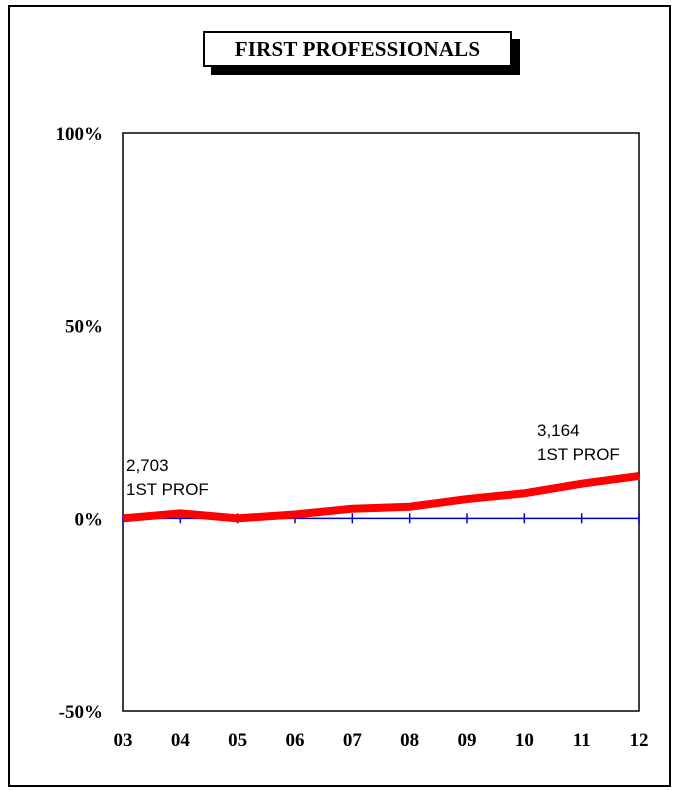  I want to click on y-axis-ticks: 100% 50% 0% -50%, so click(80, 423).